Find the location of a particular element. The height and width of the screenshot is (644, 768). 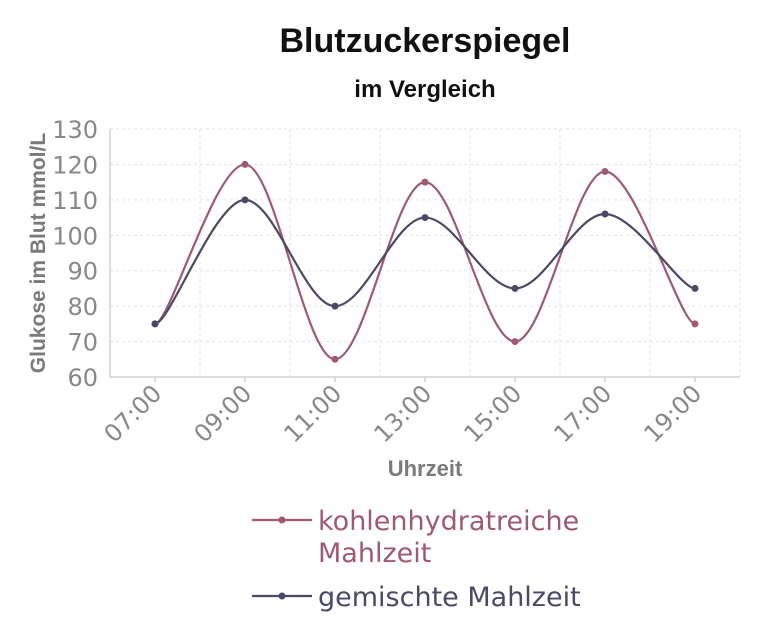

x-tick-label: 11:00 is located at coordinates (313, 413).